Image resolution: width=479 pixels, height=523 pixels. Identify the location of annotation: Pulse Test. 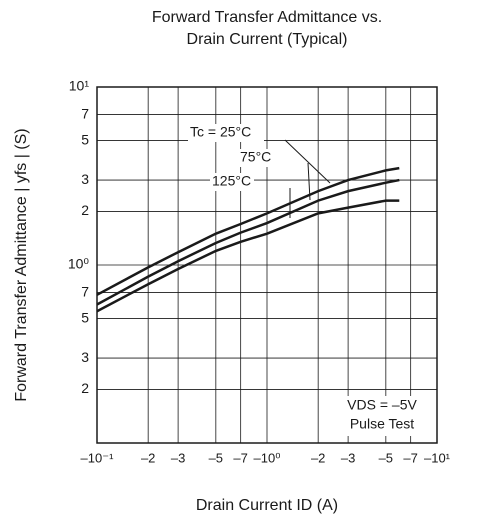
(382, 424).